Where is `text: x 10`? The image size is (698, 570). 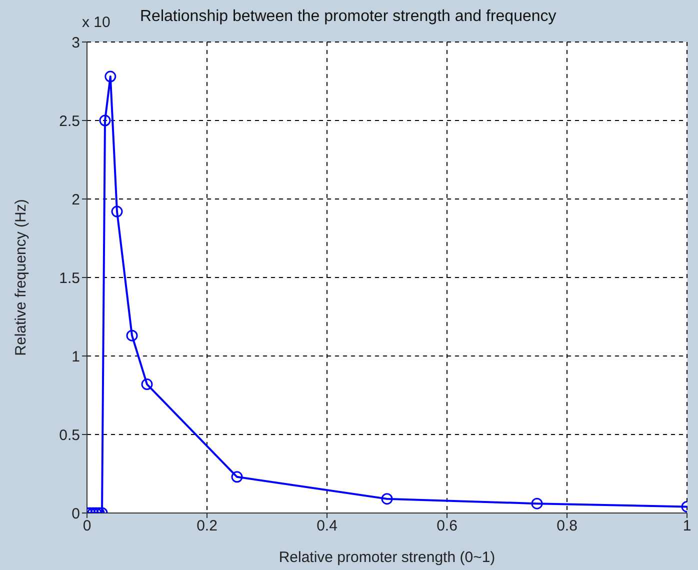 text: x 10 is located at coordinates (96, 22).